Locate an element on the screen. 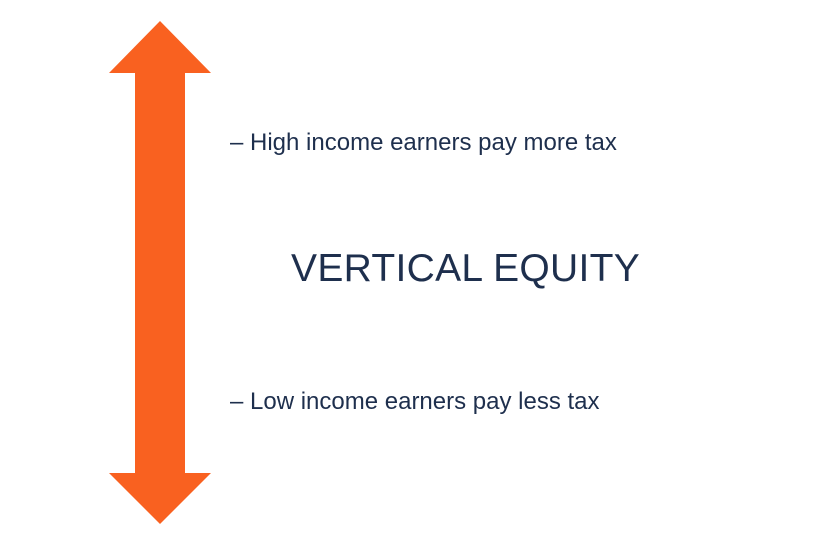 Image resolution: width=818 pixels, height=553 pixels. high-income-label: – High income earners pay more tax is located at coordinates (423, 142).